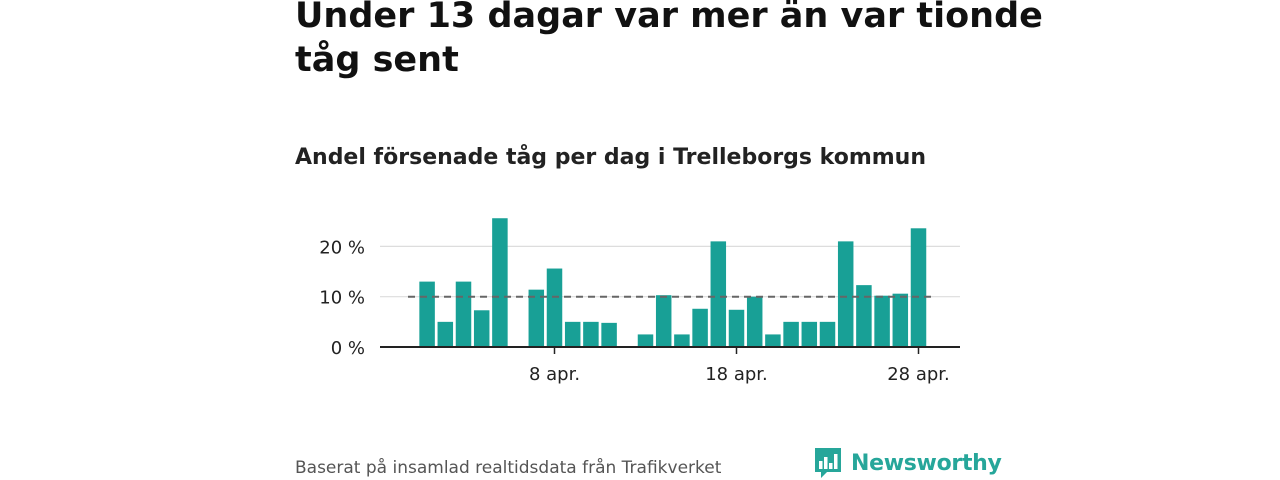 The width and height of the screenshot is (1280, 480). Describe the element at coordinates (736, 374) in the screenshot. I see `x-tick-label: 18 apr.` at that location.